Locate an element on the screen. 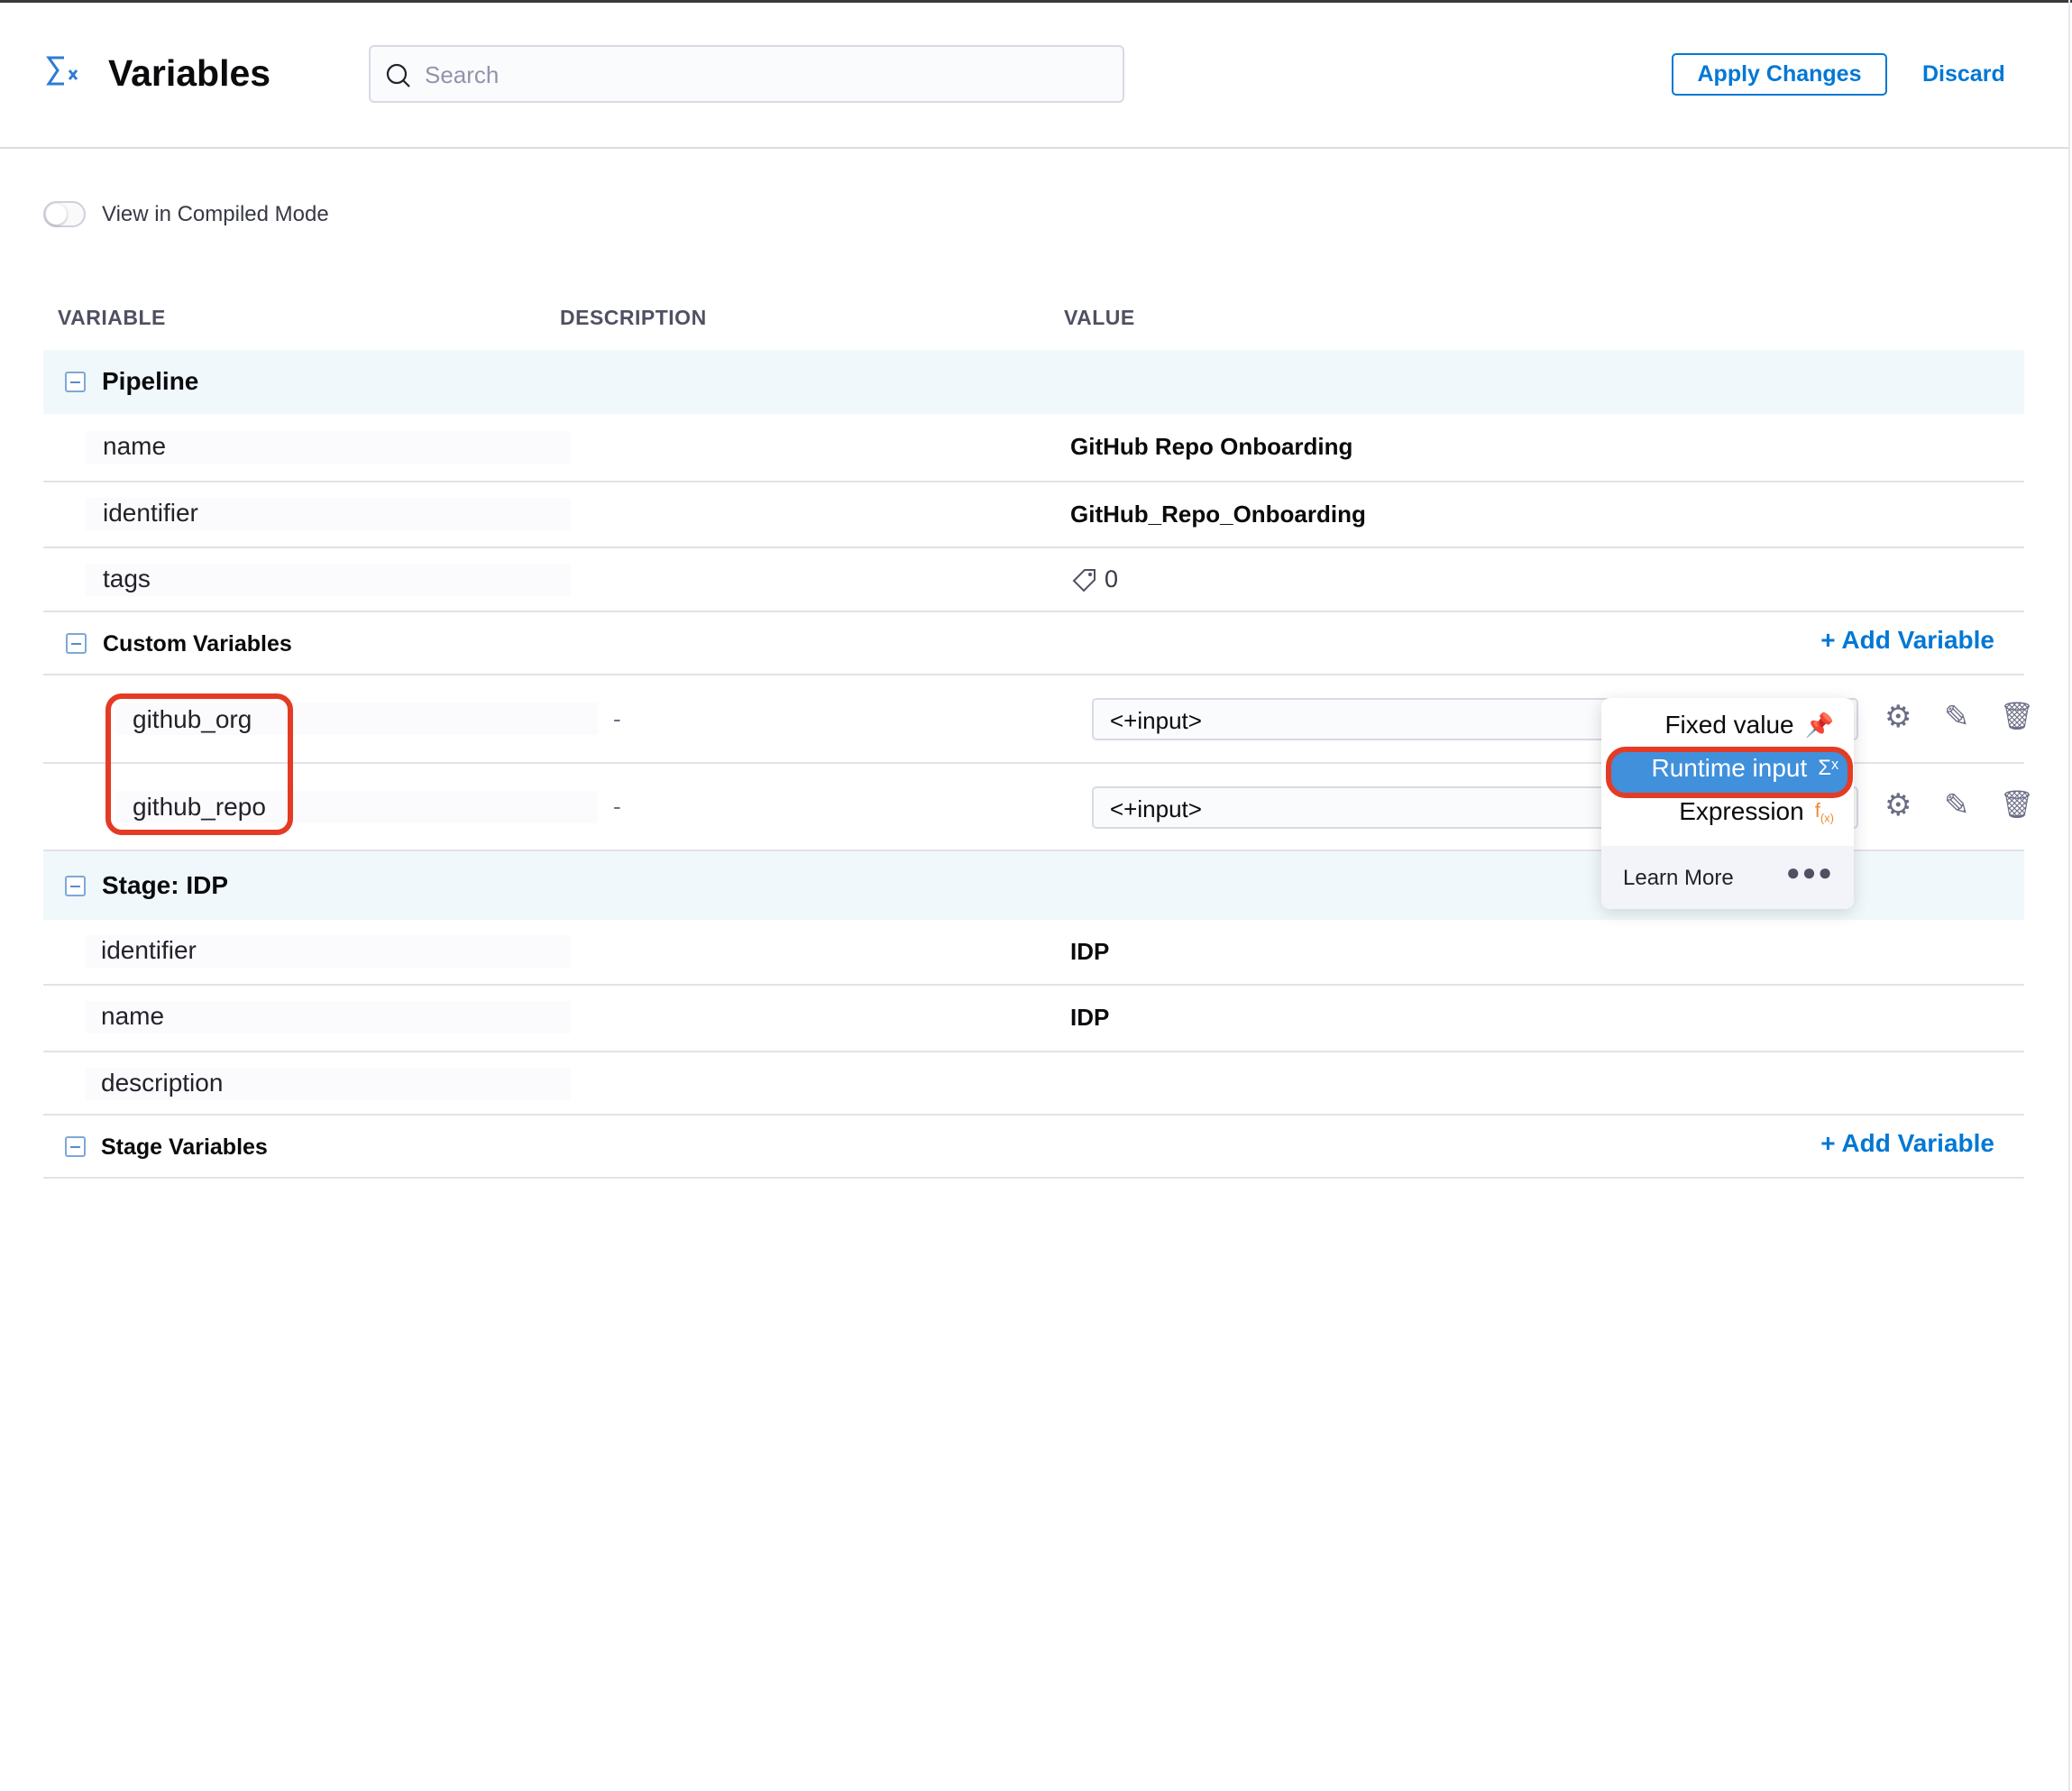 The image size is (2072, 1791). table-row: tags 0 is located at coordinates (1033, 580).